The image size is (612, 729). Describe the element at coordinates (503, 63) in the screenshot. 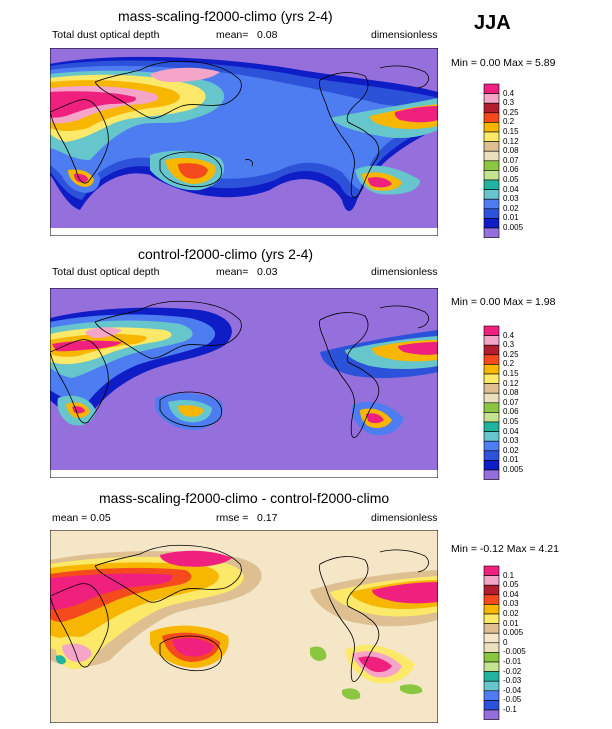

I see `panel-1-range-text: Min = 0.00 Max = 5.89` at that location.